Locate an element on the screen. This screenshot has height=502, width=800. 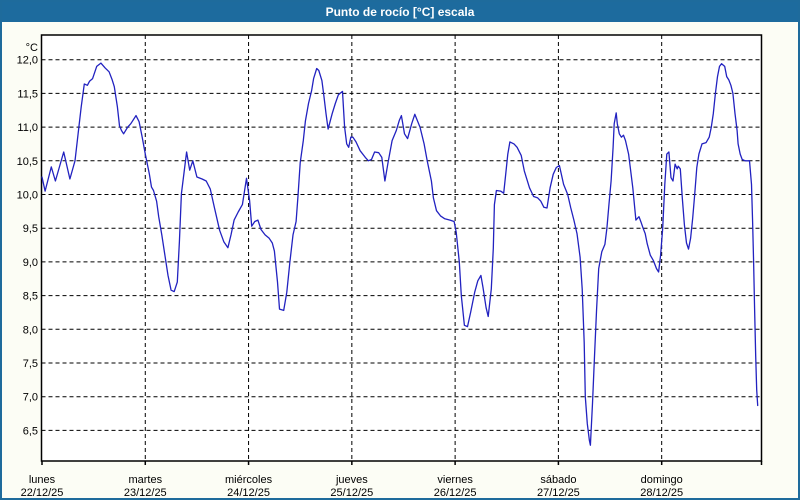
y-tick-label: 6,5 is located at coordinates (30, 431).